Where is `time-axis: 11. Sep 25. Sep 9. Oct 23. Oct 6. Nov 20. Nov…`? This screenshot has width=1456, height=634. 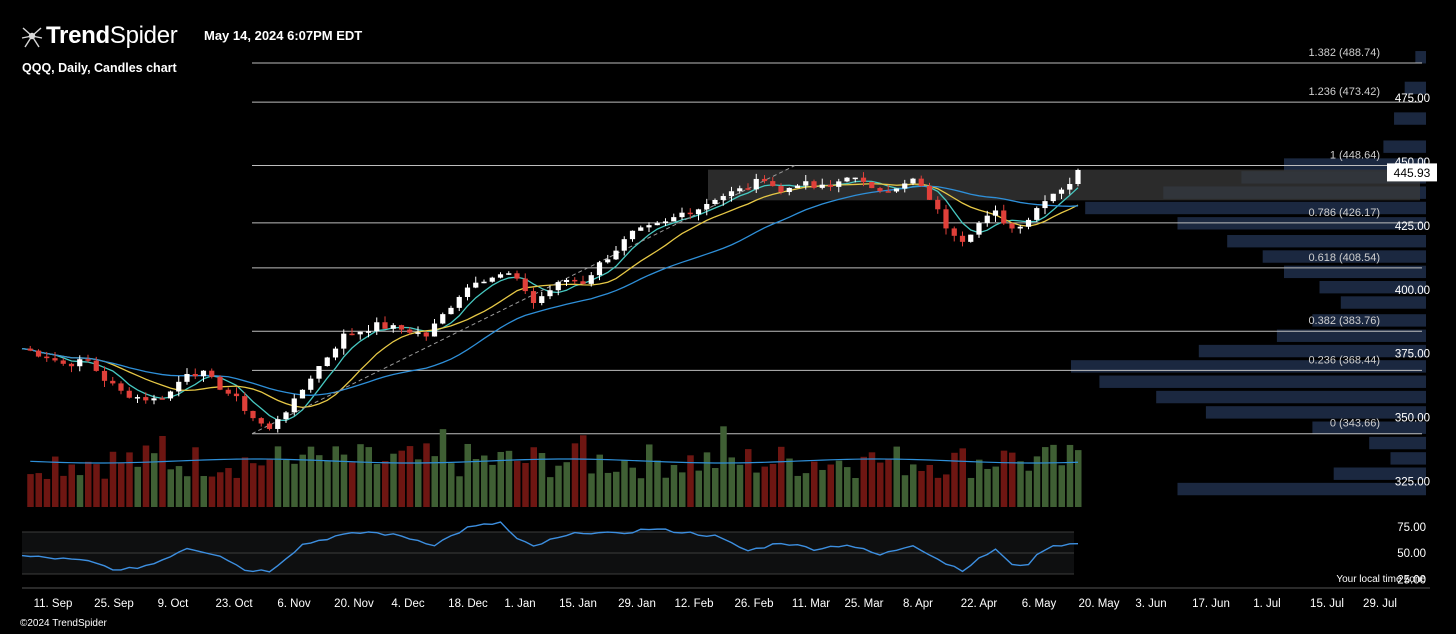
time-axis: 11. Sep 25. Sep 9. Oct 23. Oct 6. Nov 20. Nov… is located at coordinates (726, 598).